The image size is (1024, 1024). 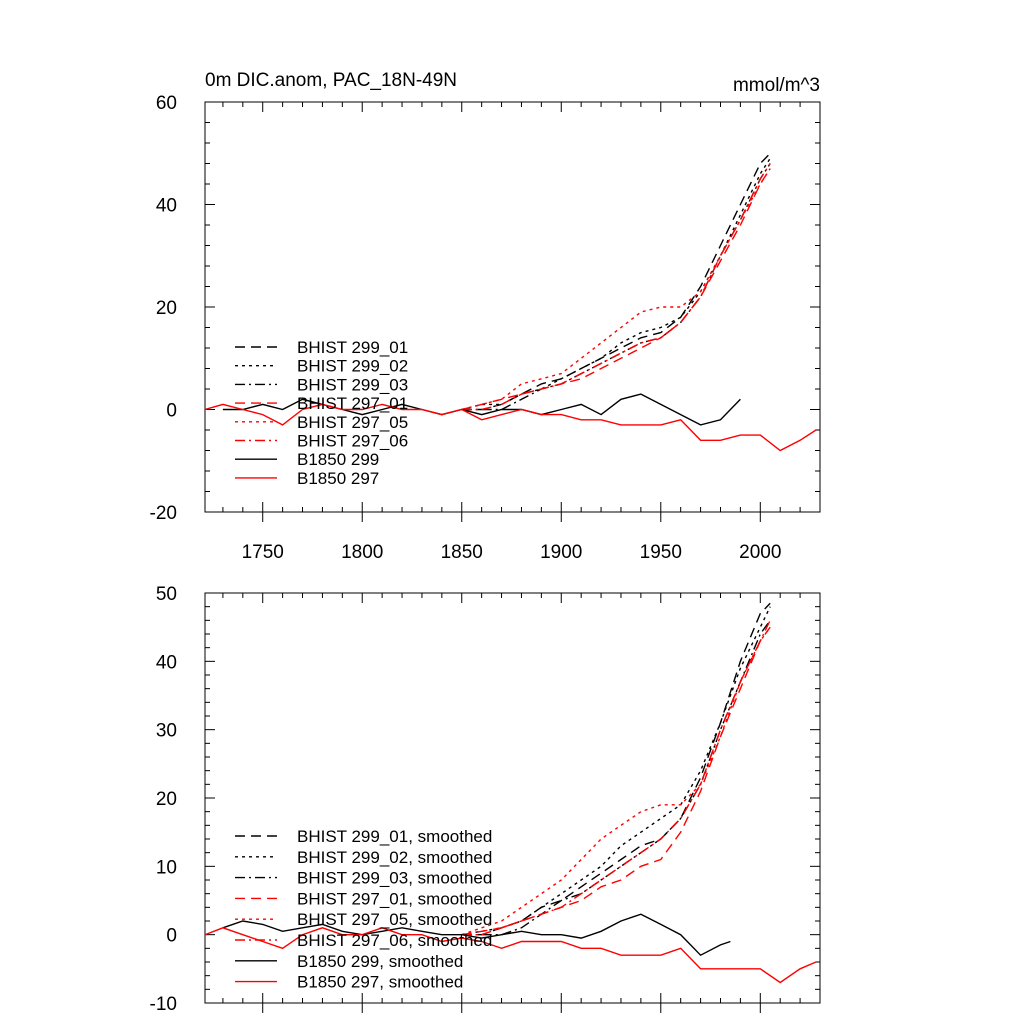 What do you see at coordinates (394, 919) in the screenshot?
I see `legend-label: BHIST 297_05, smoothed` at bounding box center [394, 919].